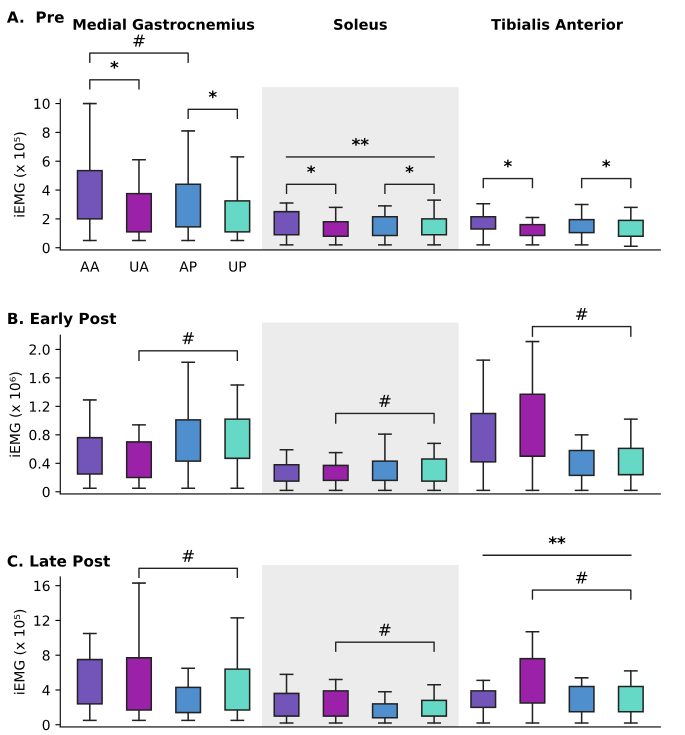  What do you see at coordinates (42, 586) in the screenshot?
I see `y-tick-label: 16` at bounding box center [42, 586].